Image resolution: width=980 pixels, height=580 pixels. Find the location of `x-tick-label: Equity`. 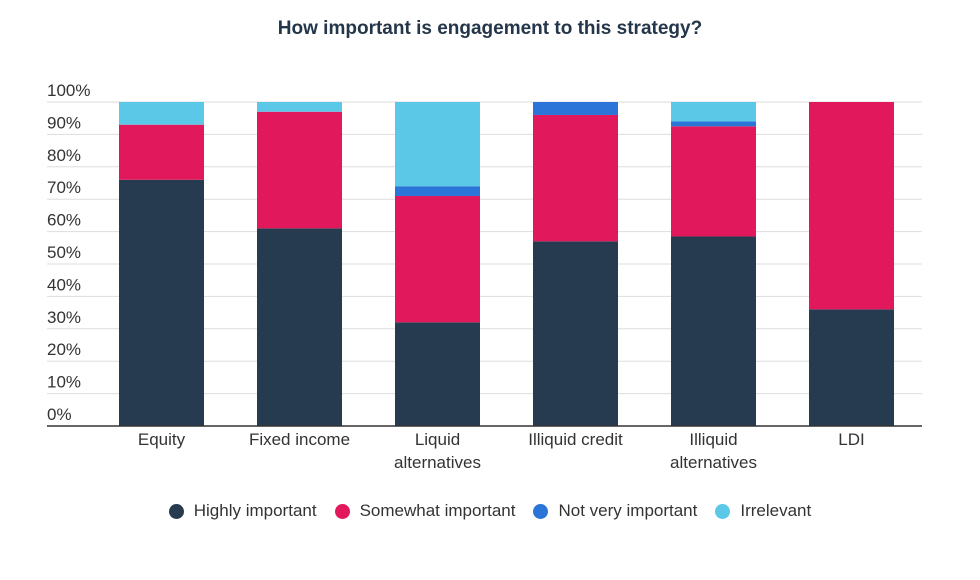

x-tick-label: Equity is located at coordinates (162, 439).